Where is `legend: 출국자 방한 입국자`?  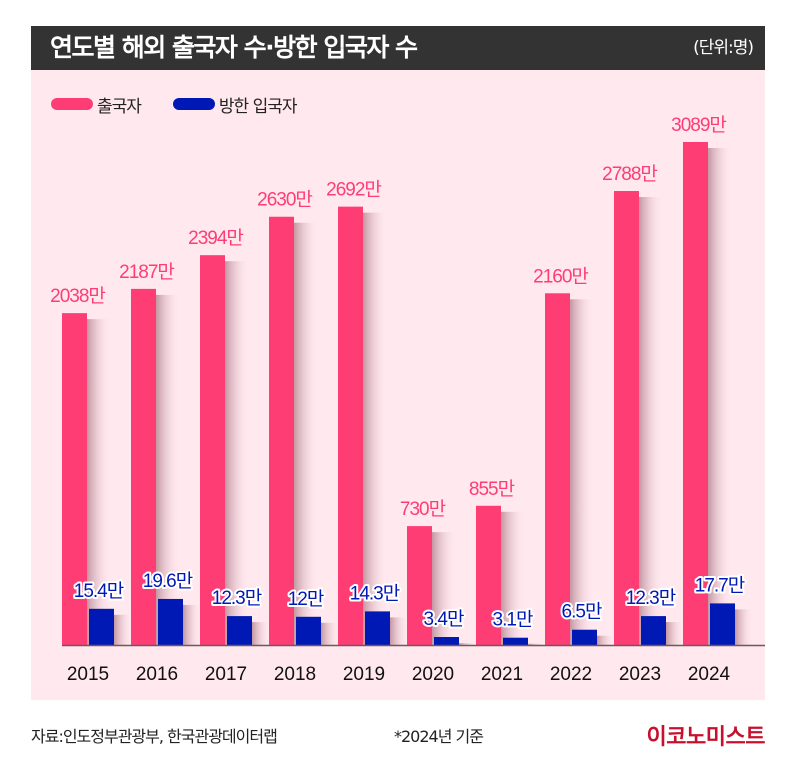
legend: 출국자 방한 입국자 is located at coordinates (190, 104).